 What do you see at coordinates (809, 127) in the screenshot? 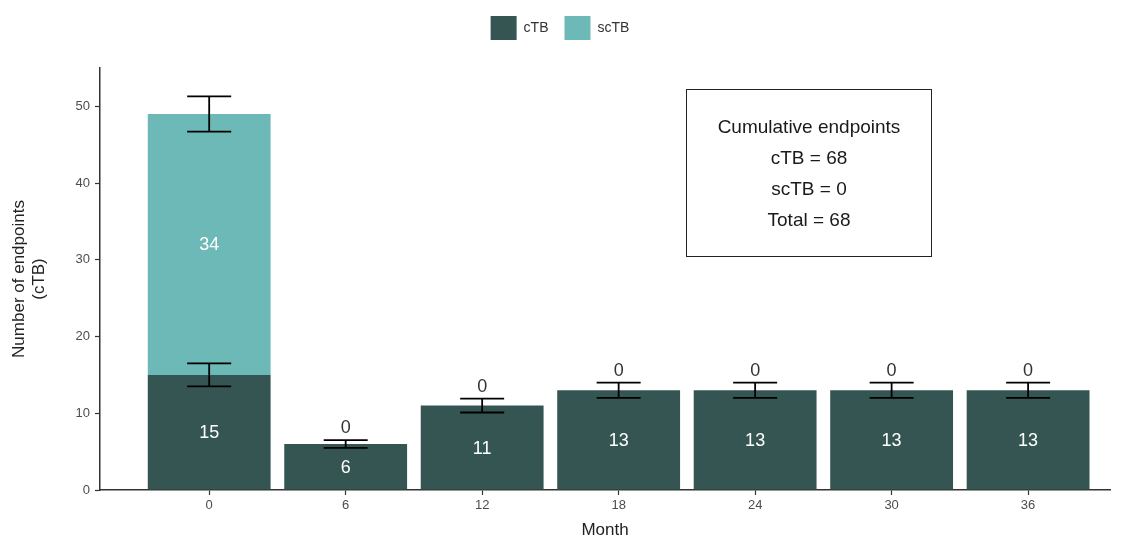
I see `annotation: Cumulative endpoints` at bounding box center [809, 127].